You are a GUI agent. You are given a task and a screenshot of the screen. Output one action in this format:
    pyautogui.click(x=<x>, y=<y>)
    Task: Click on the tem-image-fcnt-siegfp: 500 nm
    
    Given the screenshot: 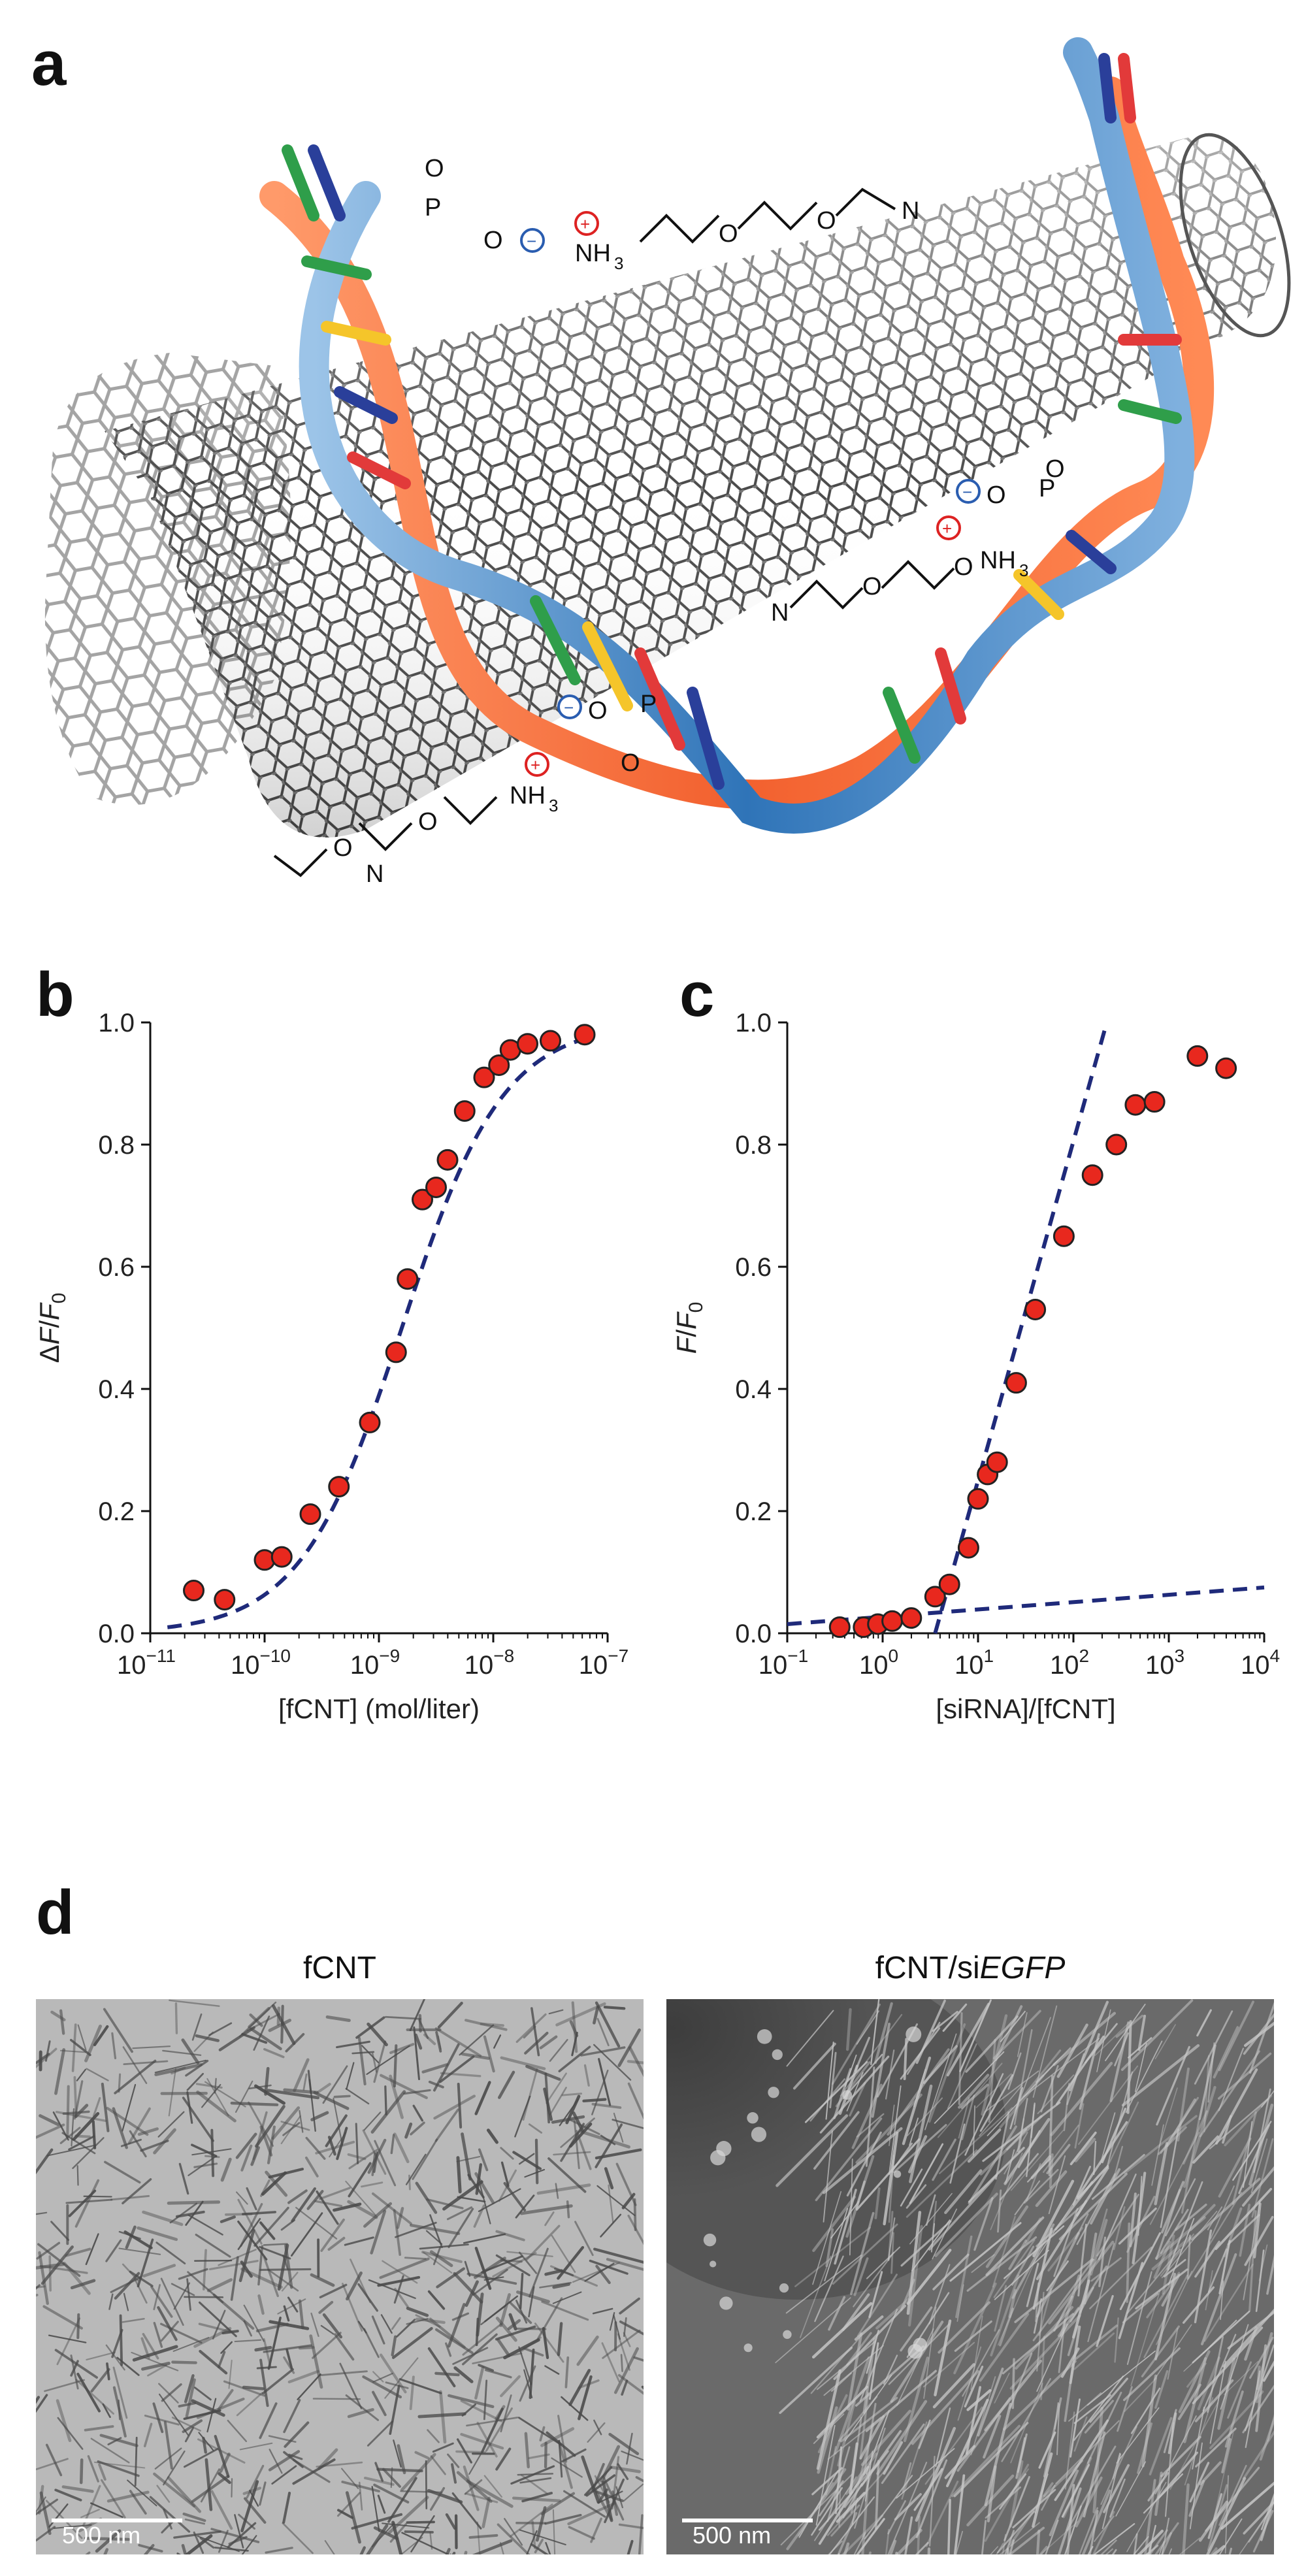 What is the action you would take?
    pyautogui.click(x=970, y=2276)
    